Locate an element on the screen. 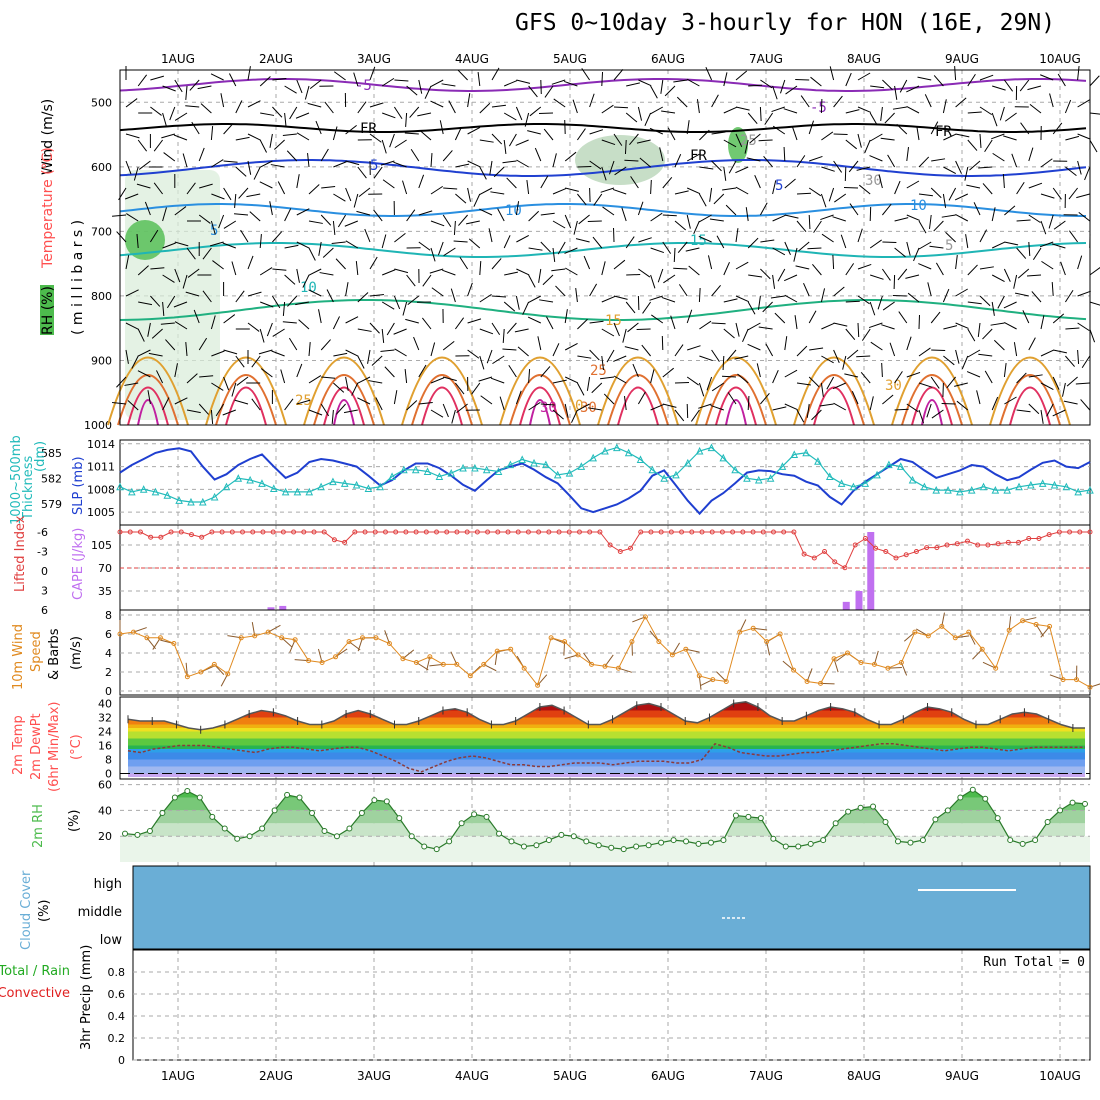 This screenshot has height=1100, width=1100. rh-marker is located at coordinates (523, 846).